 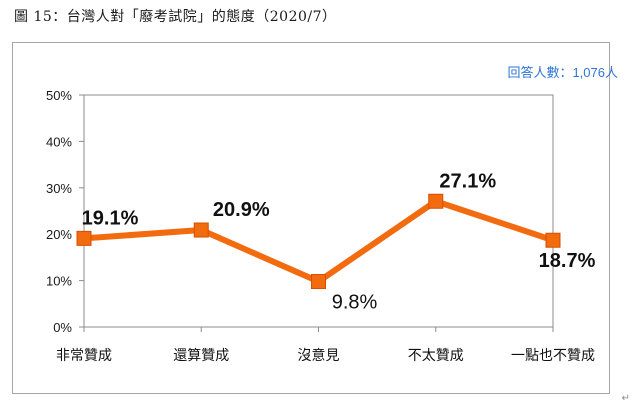 What do you see at coordinates (59, 188) in the screenshot?
I see `y-tick-label: 30%` at bounding box center [59, 188].